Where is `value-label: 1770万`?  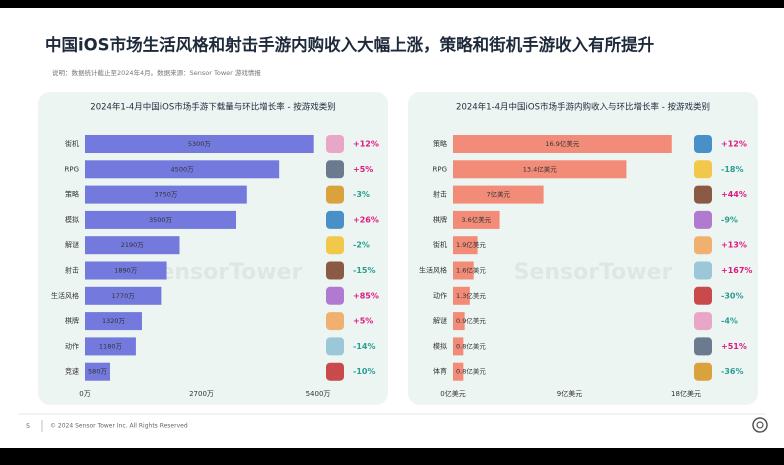 value-label: 1770万 is located at coordinates (124, 296).